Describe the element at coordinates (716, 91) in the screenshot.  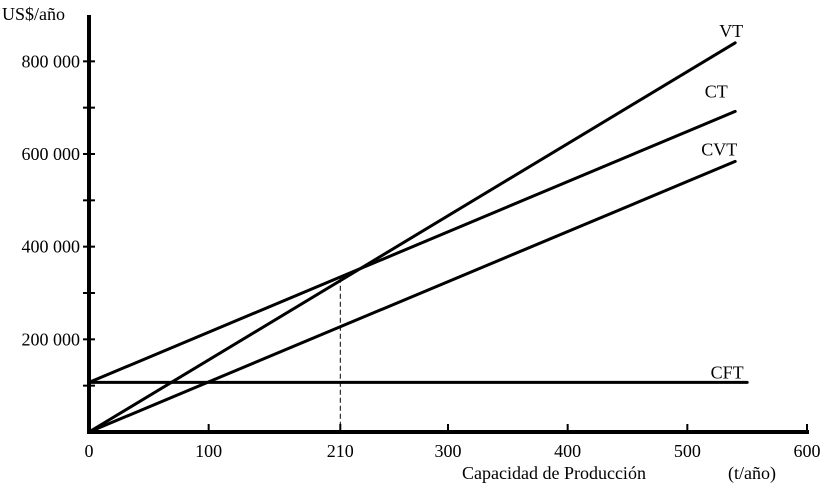
I see `series-label-ct: CT` at that location.